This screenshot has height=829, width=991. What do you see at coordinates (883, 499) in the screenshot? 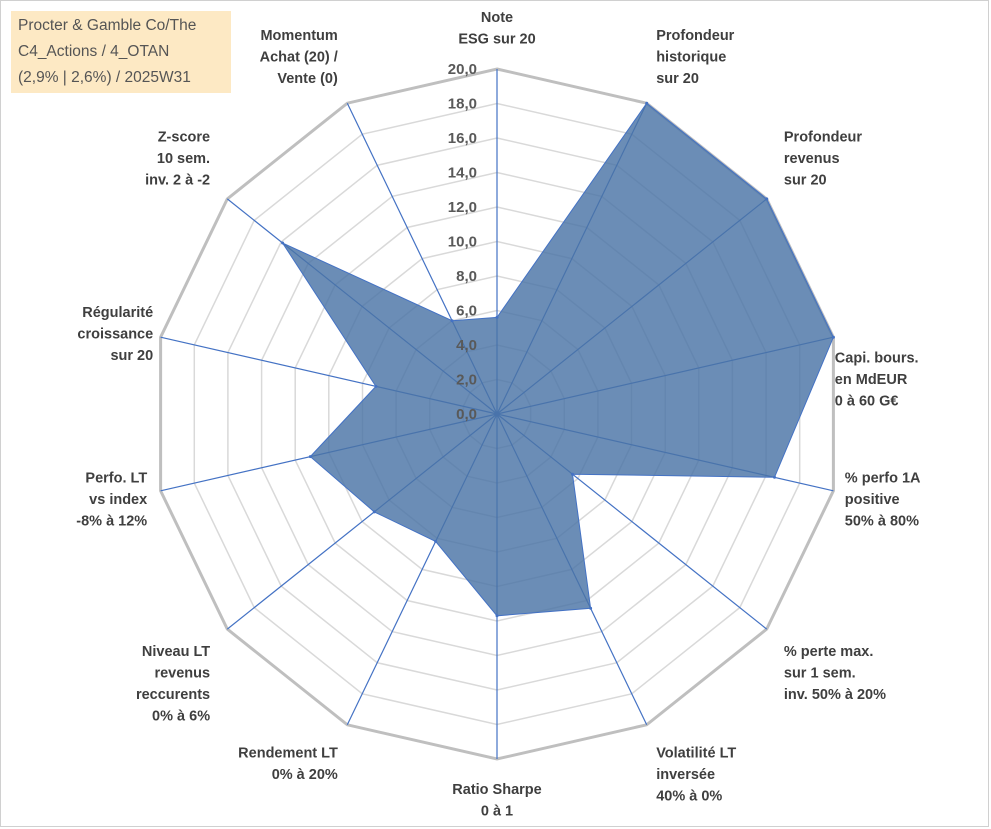
I see `axis-label: % perfo 1A positive 50% à 80%` at bounding box center [883, 499].